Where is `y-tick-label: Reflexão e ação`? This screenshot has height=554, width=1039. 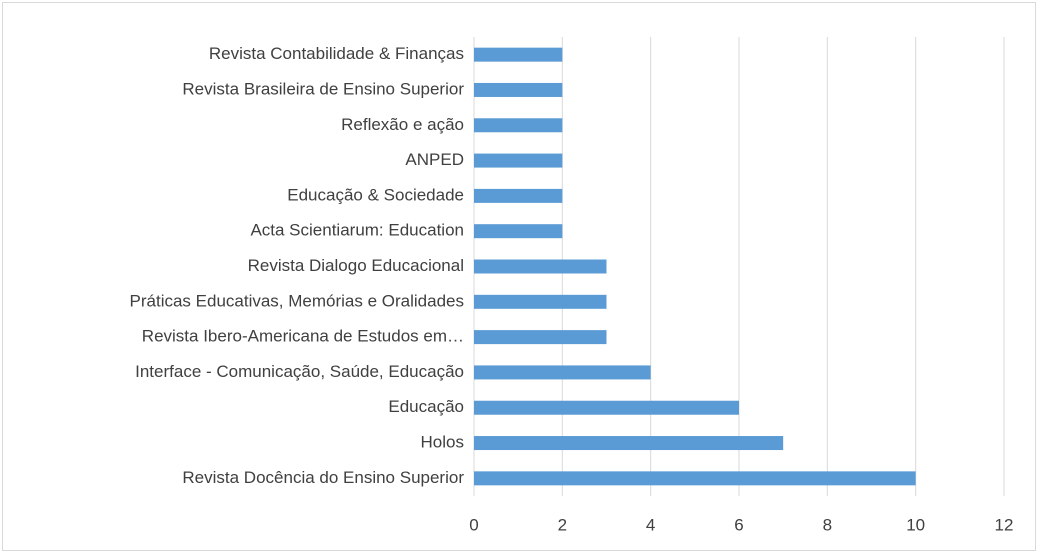
y-tick-label: Reflexão e ação is located at coordinates (402, 124).